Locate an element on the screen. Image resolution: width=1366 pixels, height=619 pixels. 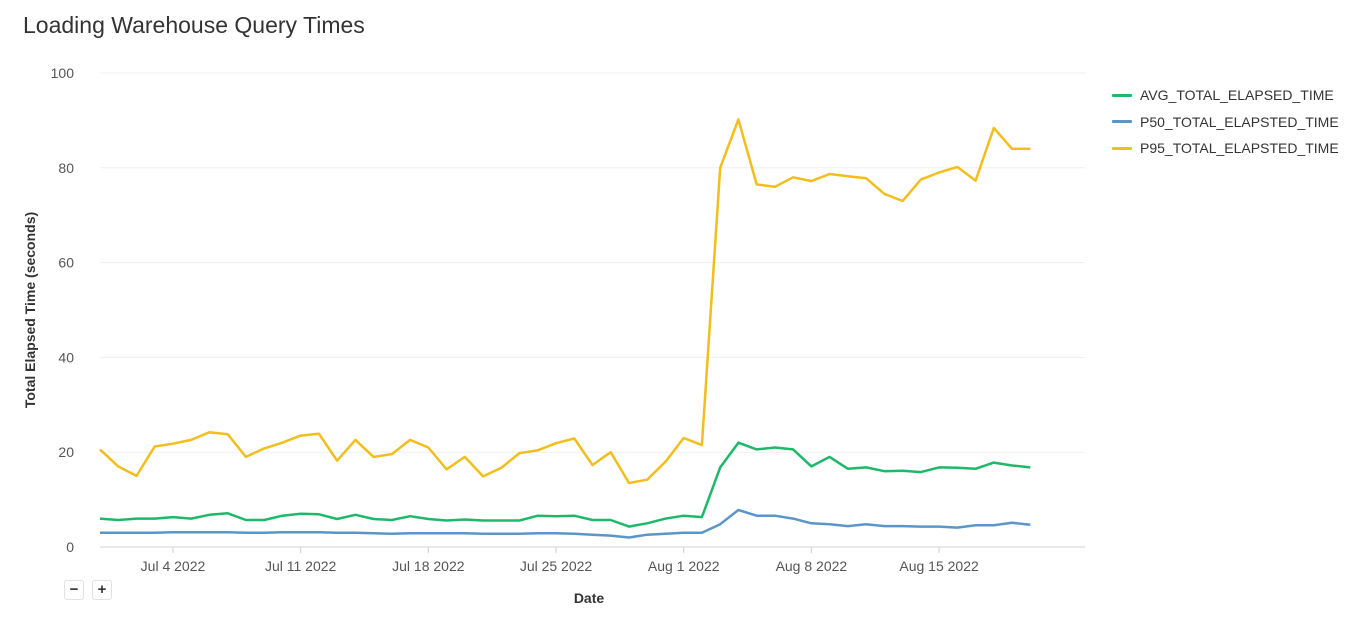
y-tick-label: 0 is located at coordinates (70, 547).